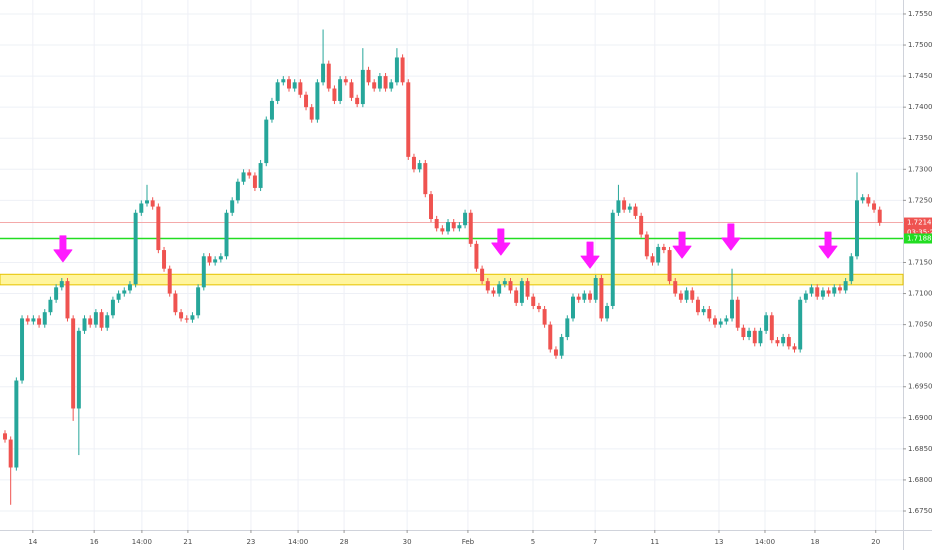 The width and height of the screenshot is (932, 550). I want to click on y-tick-label: 1.68000, so click(920, 480).